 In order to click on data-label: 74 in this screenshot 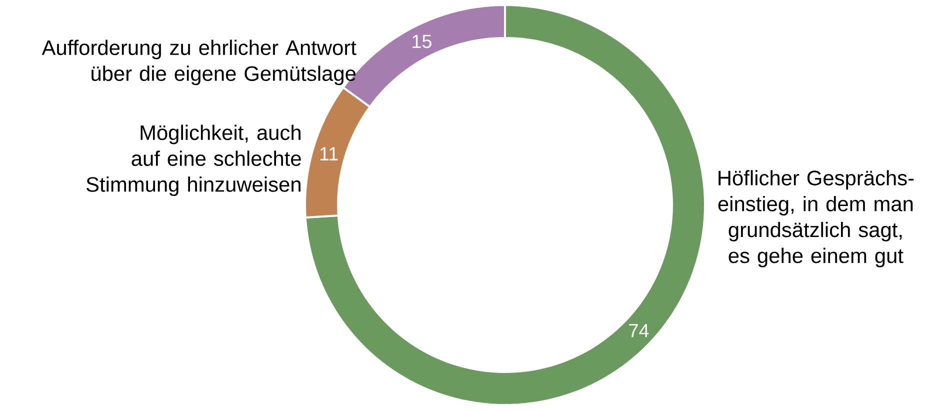, I will do `click(639, 331)`.